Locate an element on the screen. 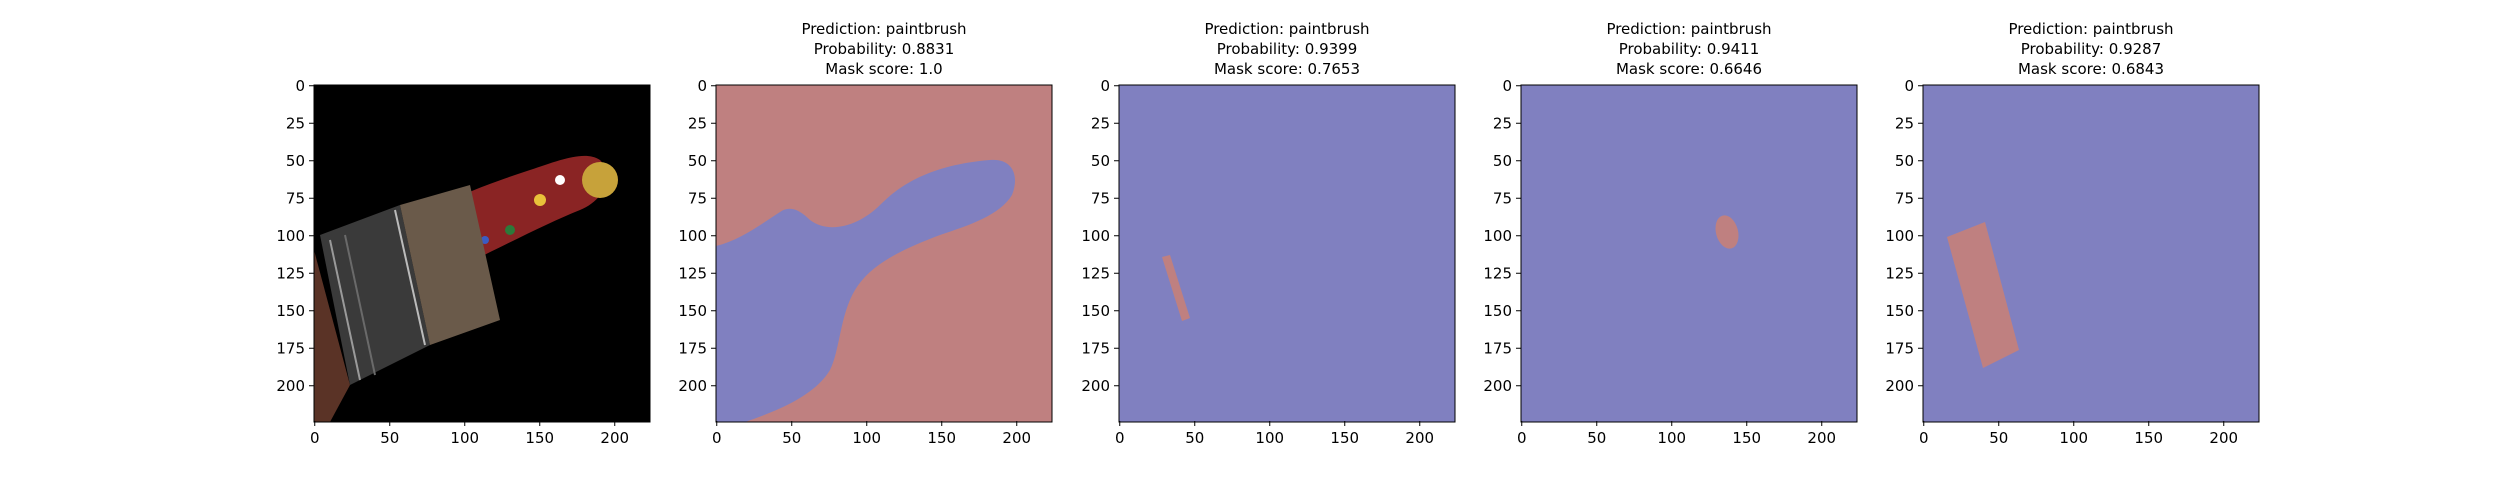 The width and height of the screenshot is (2500, 500). panel-5-y-axis: 0 25 50 75 100 125 150 175 200 is located at coordinates (1904, 236).